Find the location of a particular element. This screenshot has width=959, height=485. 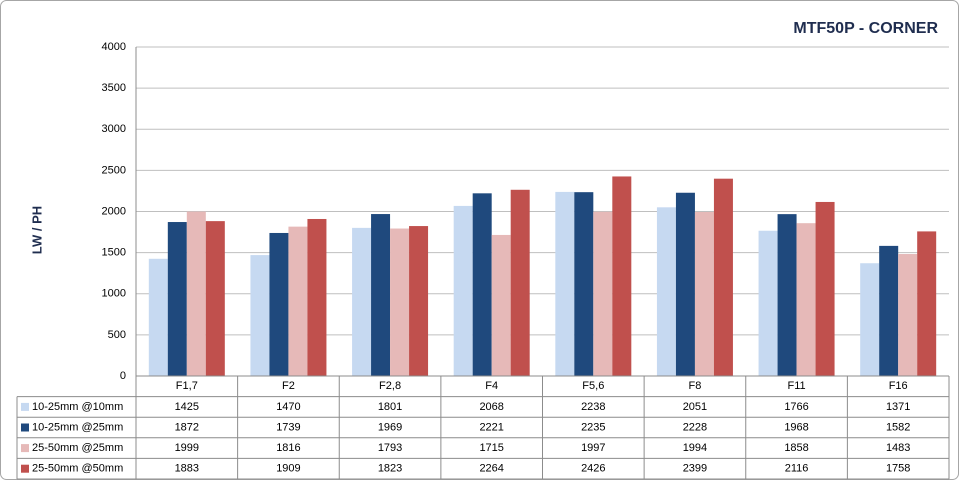

table-cell: 2264 is located at coordinates (491, 469).